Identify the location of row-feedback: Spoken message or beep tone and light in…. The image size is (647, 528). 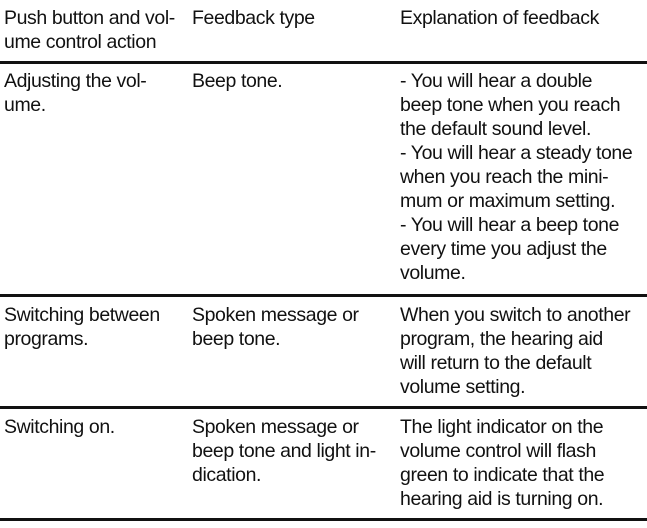
(284, 451).